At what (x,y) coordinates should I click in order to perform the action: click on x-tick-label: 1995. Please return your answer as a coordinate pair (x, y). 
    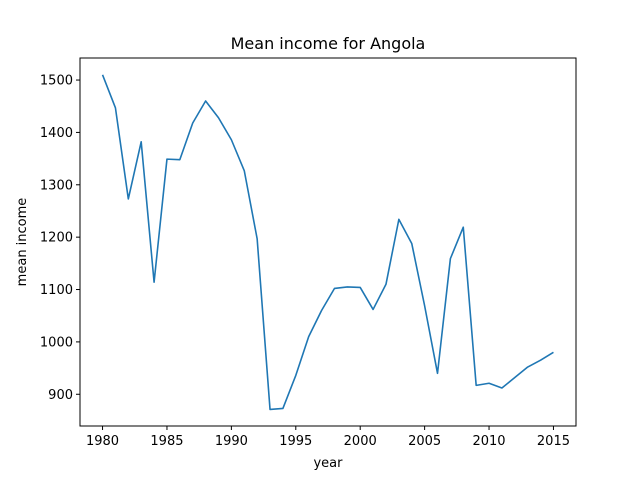
    Looking at the image, I should click on (295, 441).